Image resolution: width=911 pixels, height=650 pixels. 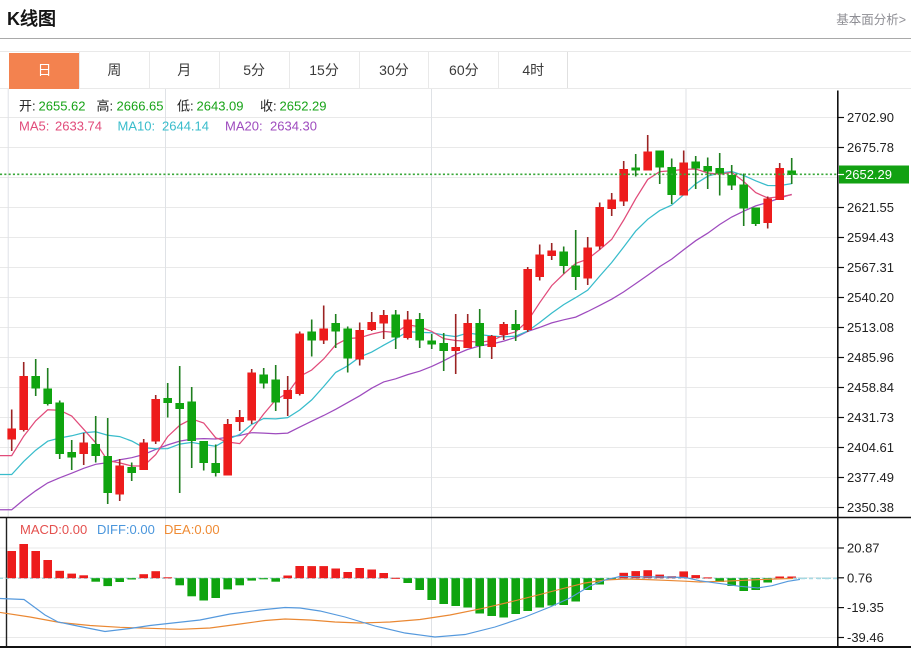 What do you see at coordinates (863, 548) in the screenshot?
I see `svg-text: 20.87` at bounding box center [863, 548].